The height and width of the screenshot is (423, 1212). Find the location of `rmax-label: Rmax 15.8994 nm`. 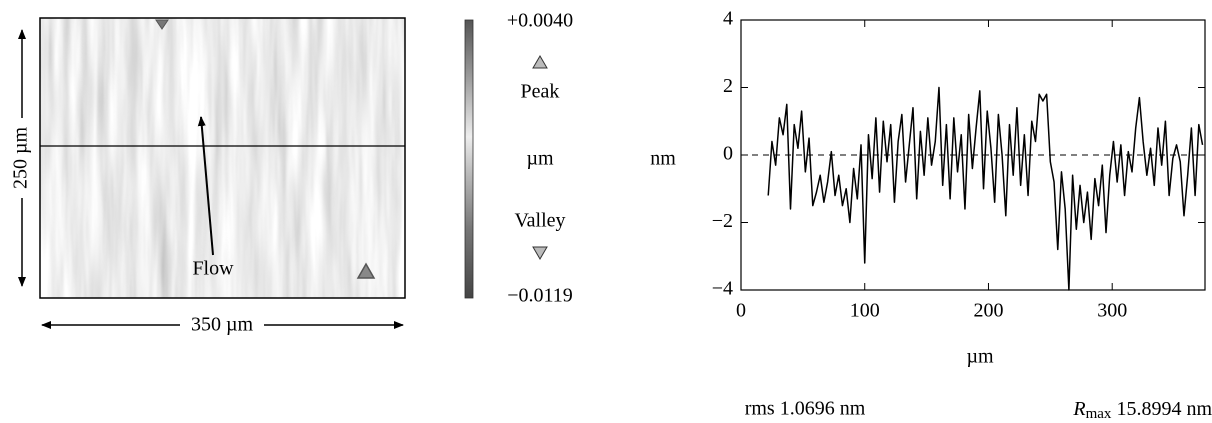

rmax-label: Rmax 15.8994 nm is located at coordinates (1142, 410).